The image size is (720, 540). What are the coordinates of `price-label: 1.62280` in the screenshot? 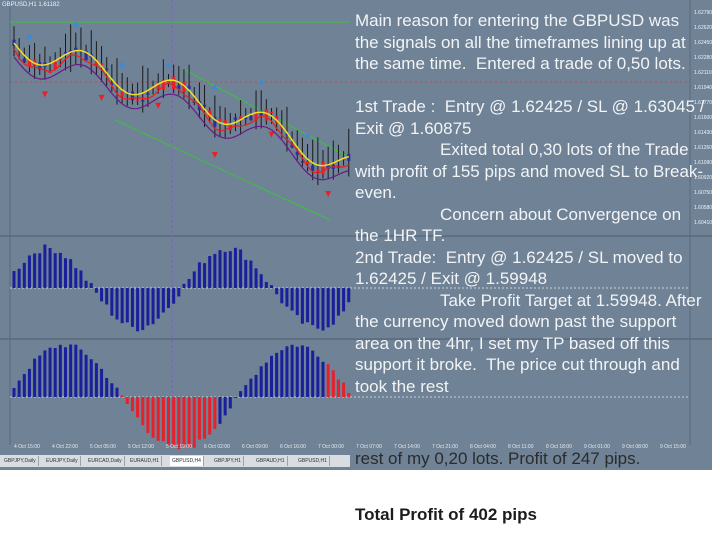 It's located at (703, 58).